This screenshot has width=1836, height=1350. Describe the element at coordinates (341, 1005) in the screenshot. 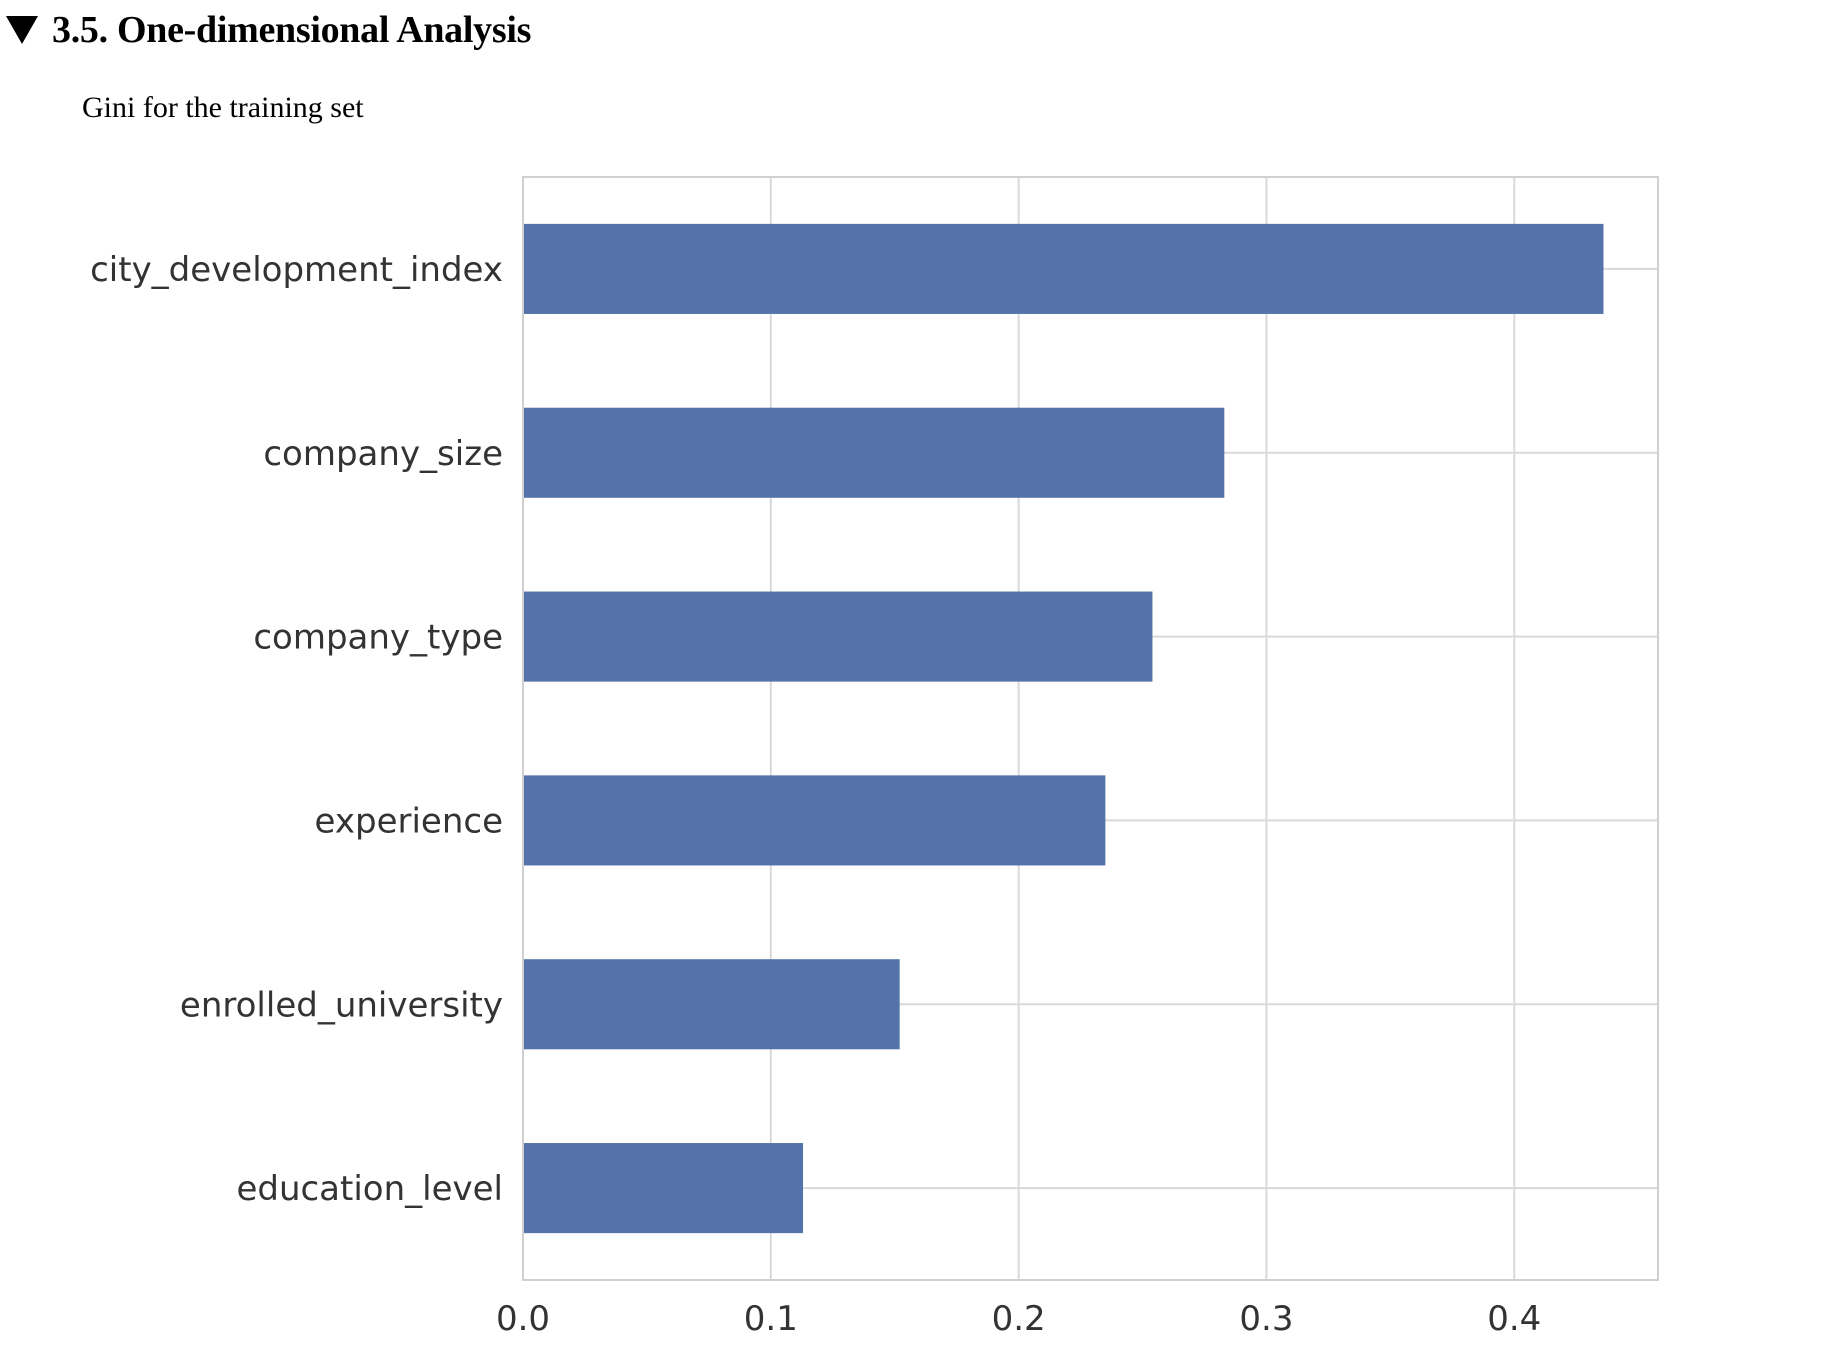

I see `category-label: enrolled_university` at that location.